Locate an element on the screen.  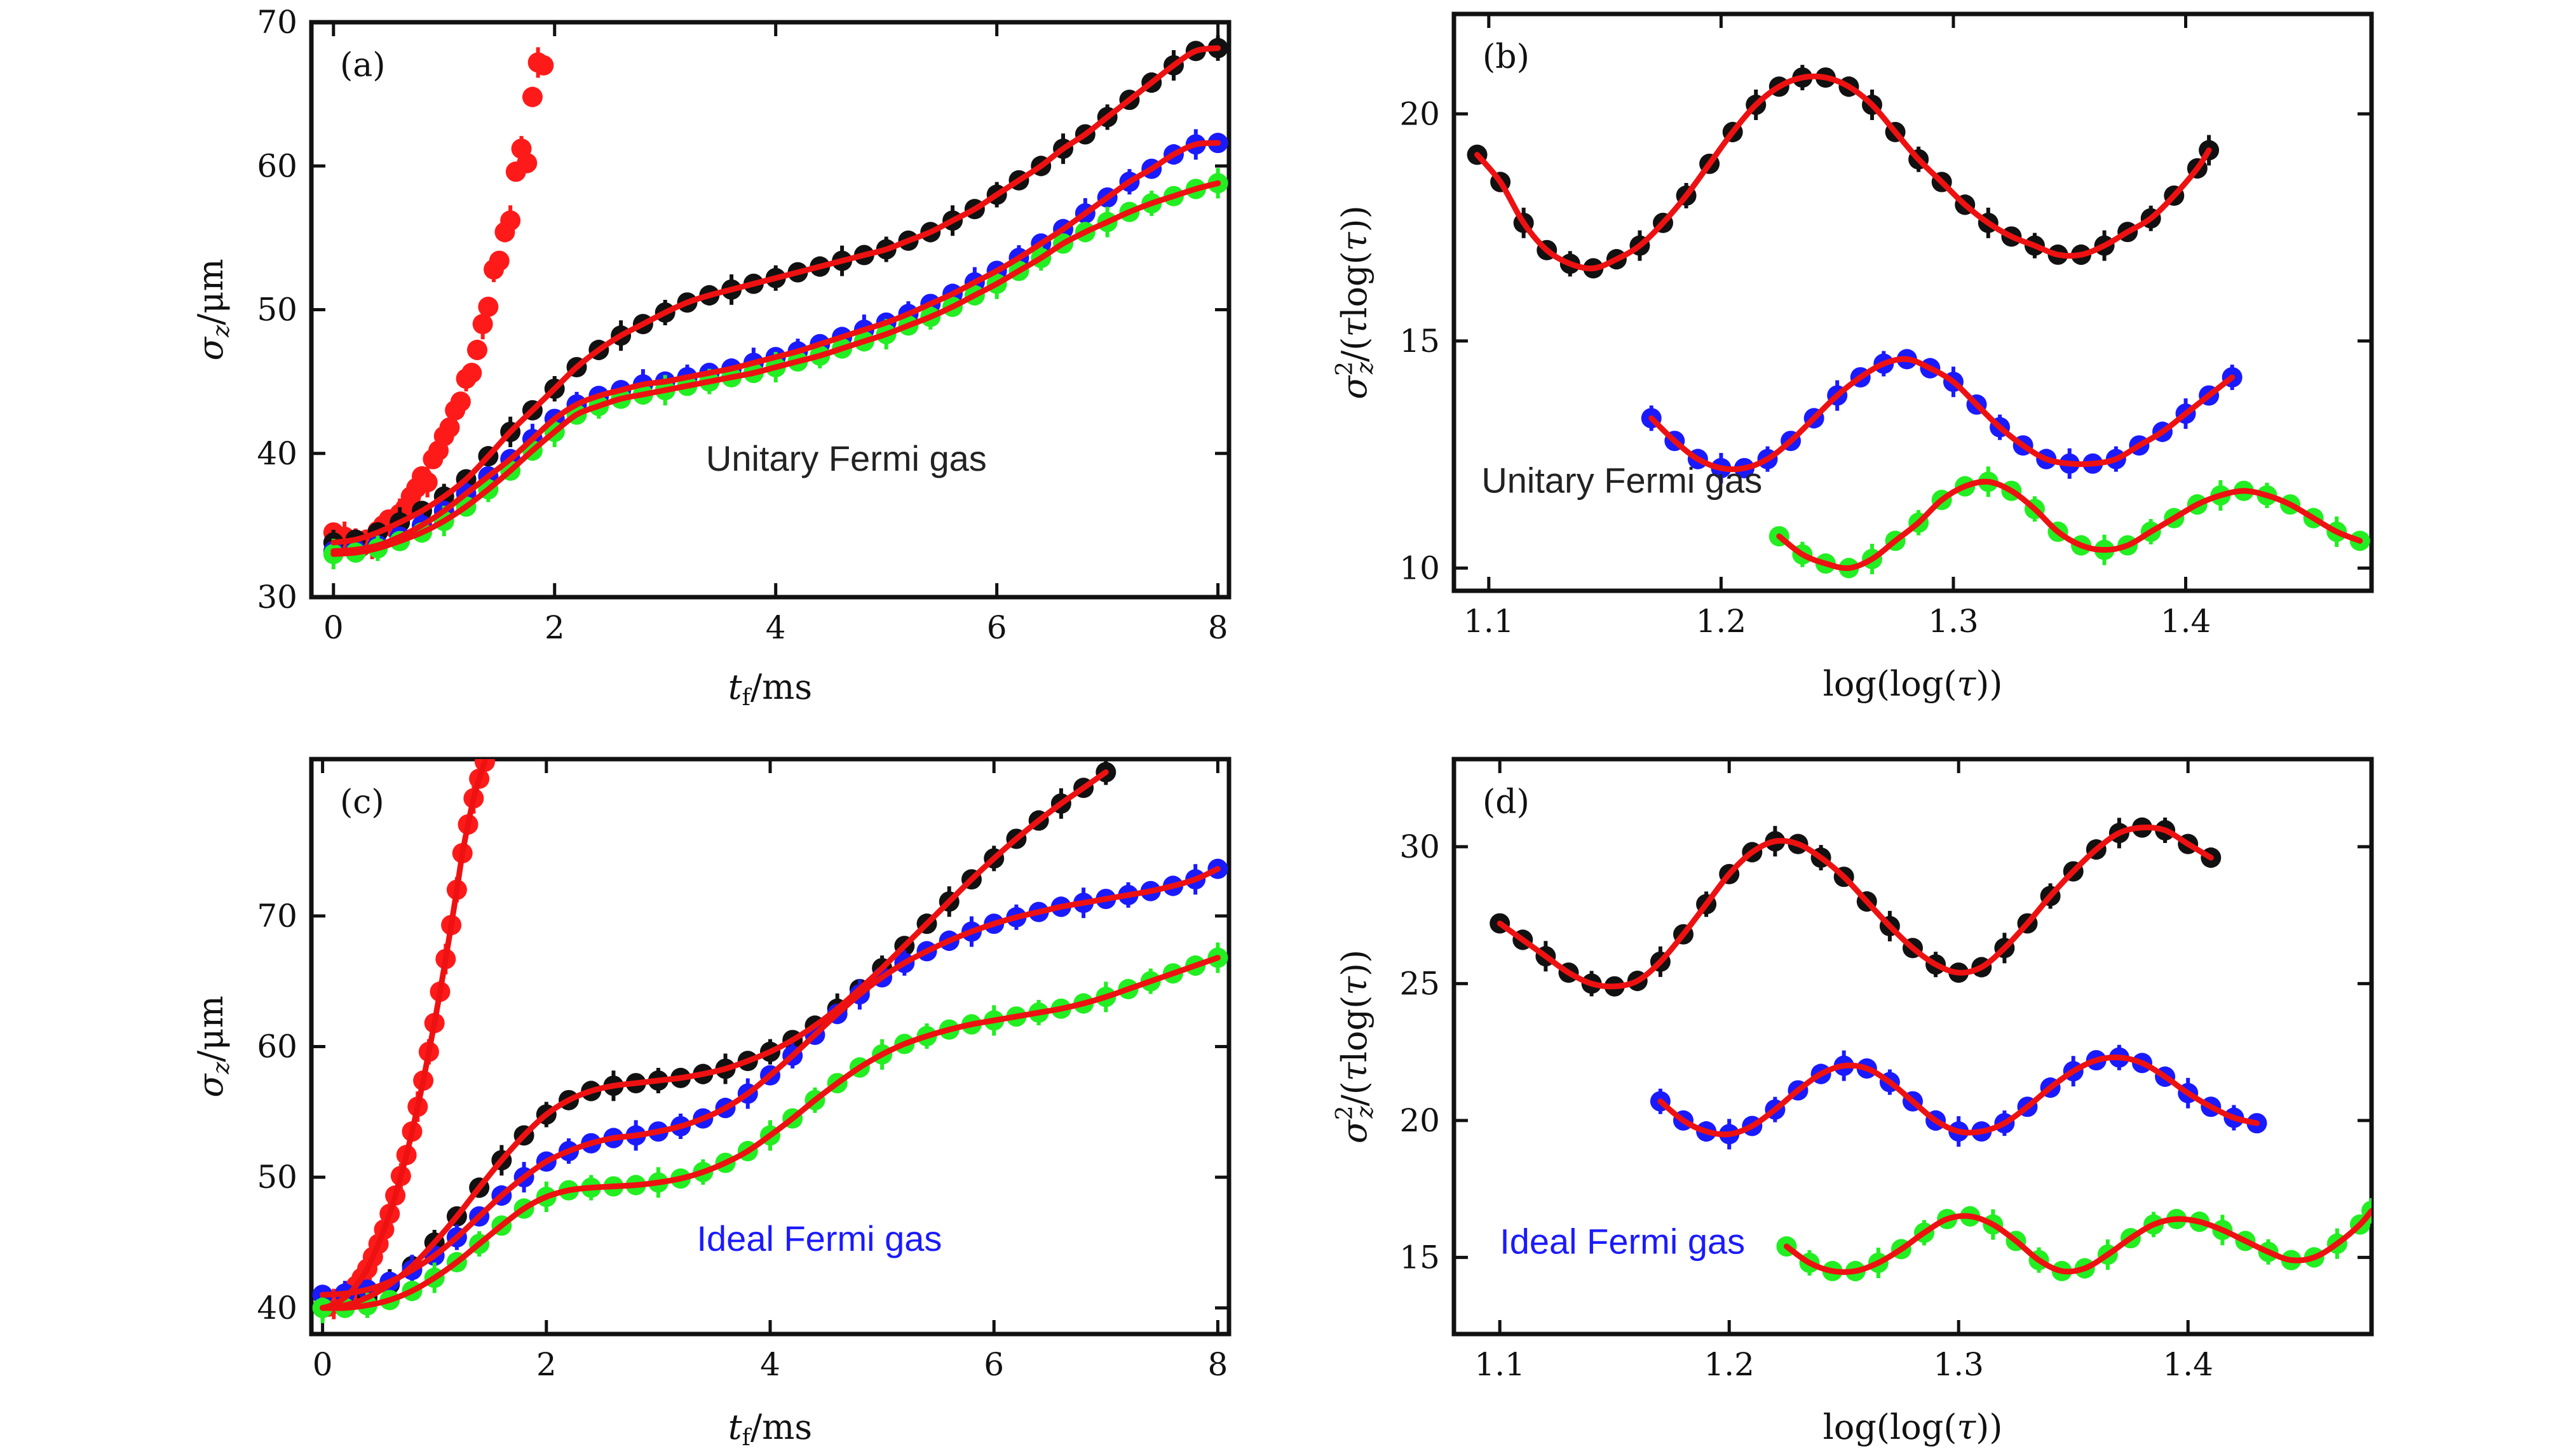
series-red is located at coordinates (438, 303).